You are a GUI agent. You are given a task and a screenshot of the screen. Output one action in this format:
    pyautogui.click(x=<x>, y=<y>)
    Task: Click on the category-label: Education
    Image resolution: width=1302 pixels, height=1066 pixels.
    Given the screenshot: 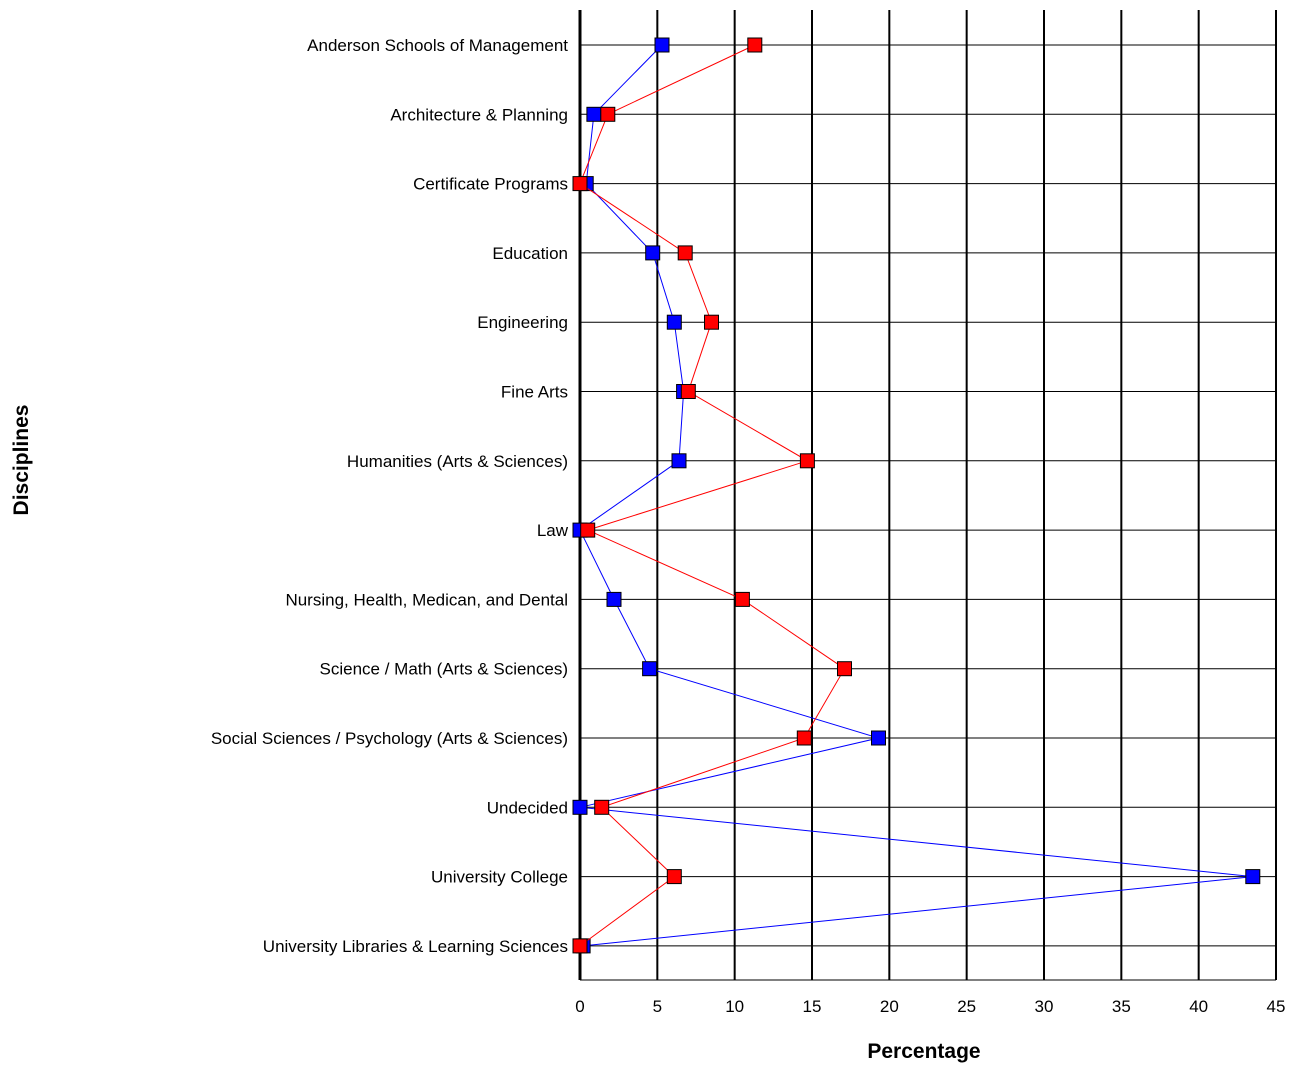 What is the action you would take?
    pyautogui.click(x=530, y=253)
    